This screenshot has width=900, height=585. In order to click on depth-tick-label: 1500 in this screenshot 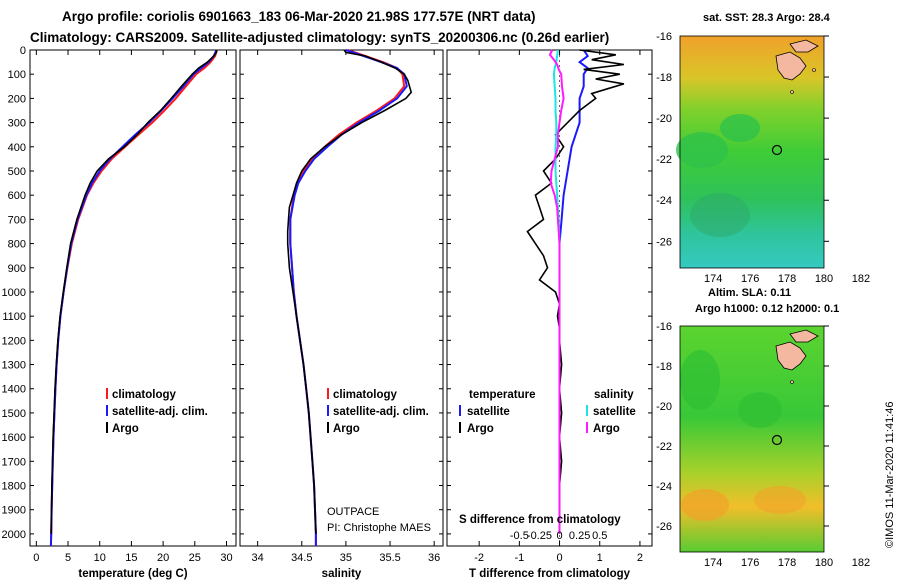, I will do `click(14, 414)`.